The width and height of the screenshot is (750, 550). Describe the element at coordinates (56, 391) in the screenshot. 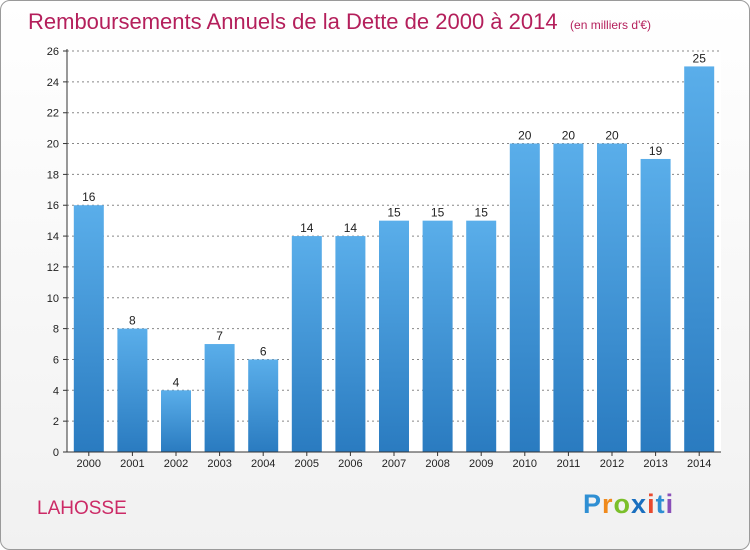

I see `y-tick-label: 4` at that location.